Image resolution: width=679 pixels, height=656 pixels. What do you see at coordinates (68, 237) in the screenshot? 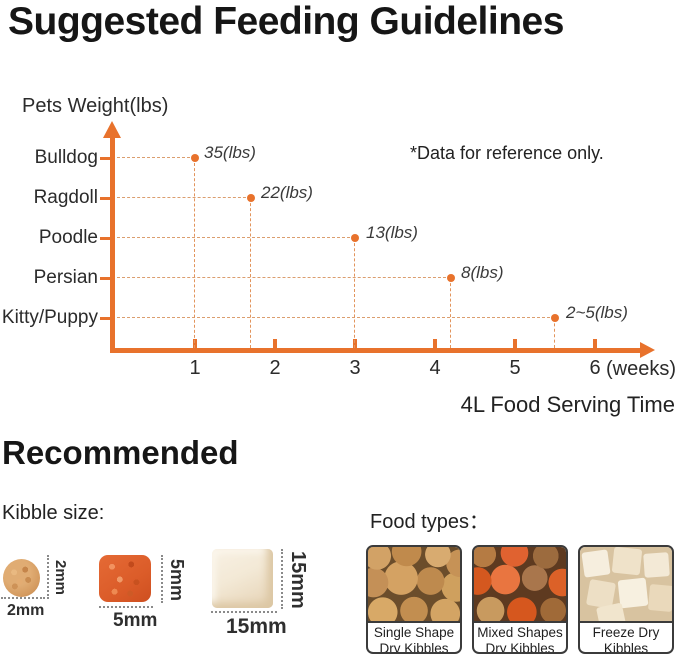
I see `category-label-poodle: Poodle` at bounding box center [68, 237].